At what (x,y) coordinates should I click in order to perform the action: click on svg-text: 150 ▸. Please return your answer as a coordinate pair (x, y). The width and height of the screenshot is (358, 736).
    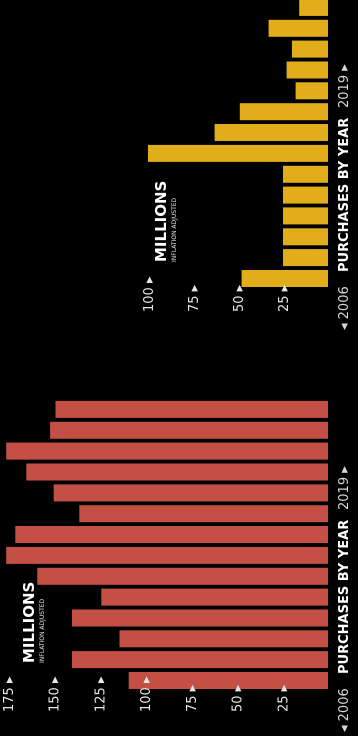
    Looking at the image, I should click on (55, 694).